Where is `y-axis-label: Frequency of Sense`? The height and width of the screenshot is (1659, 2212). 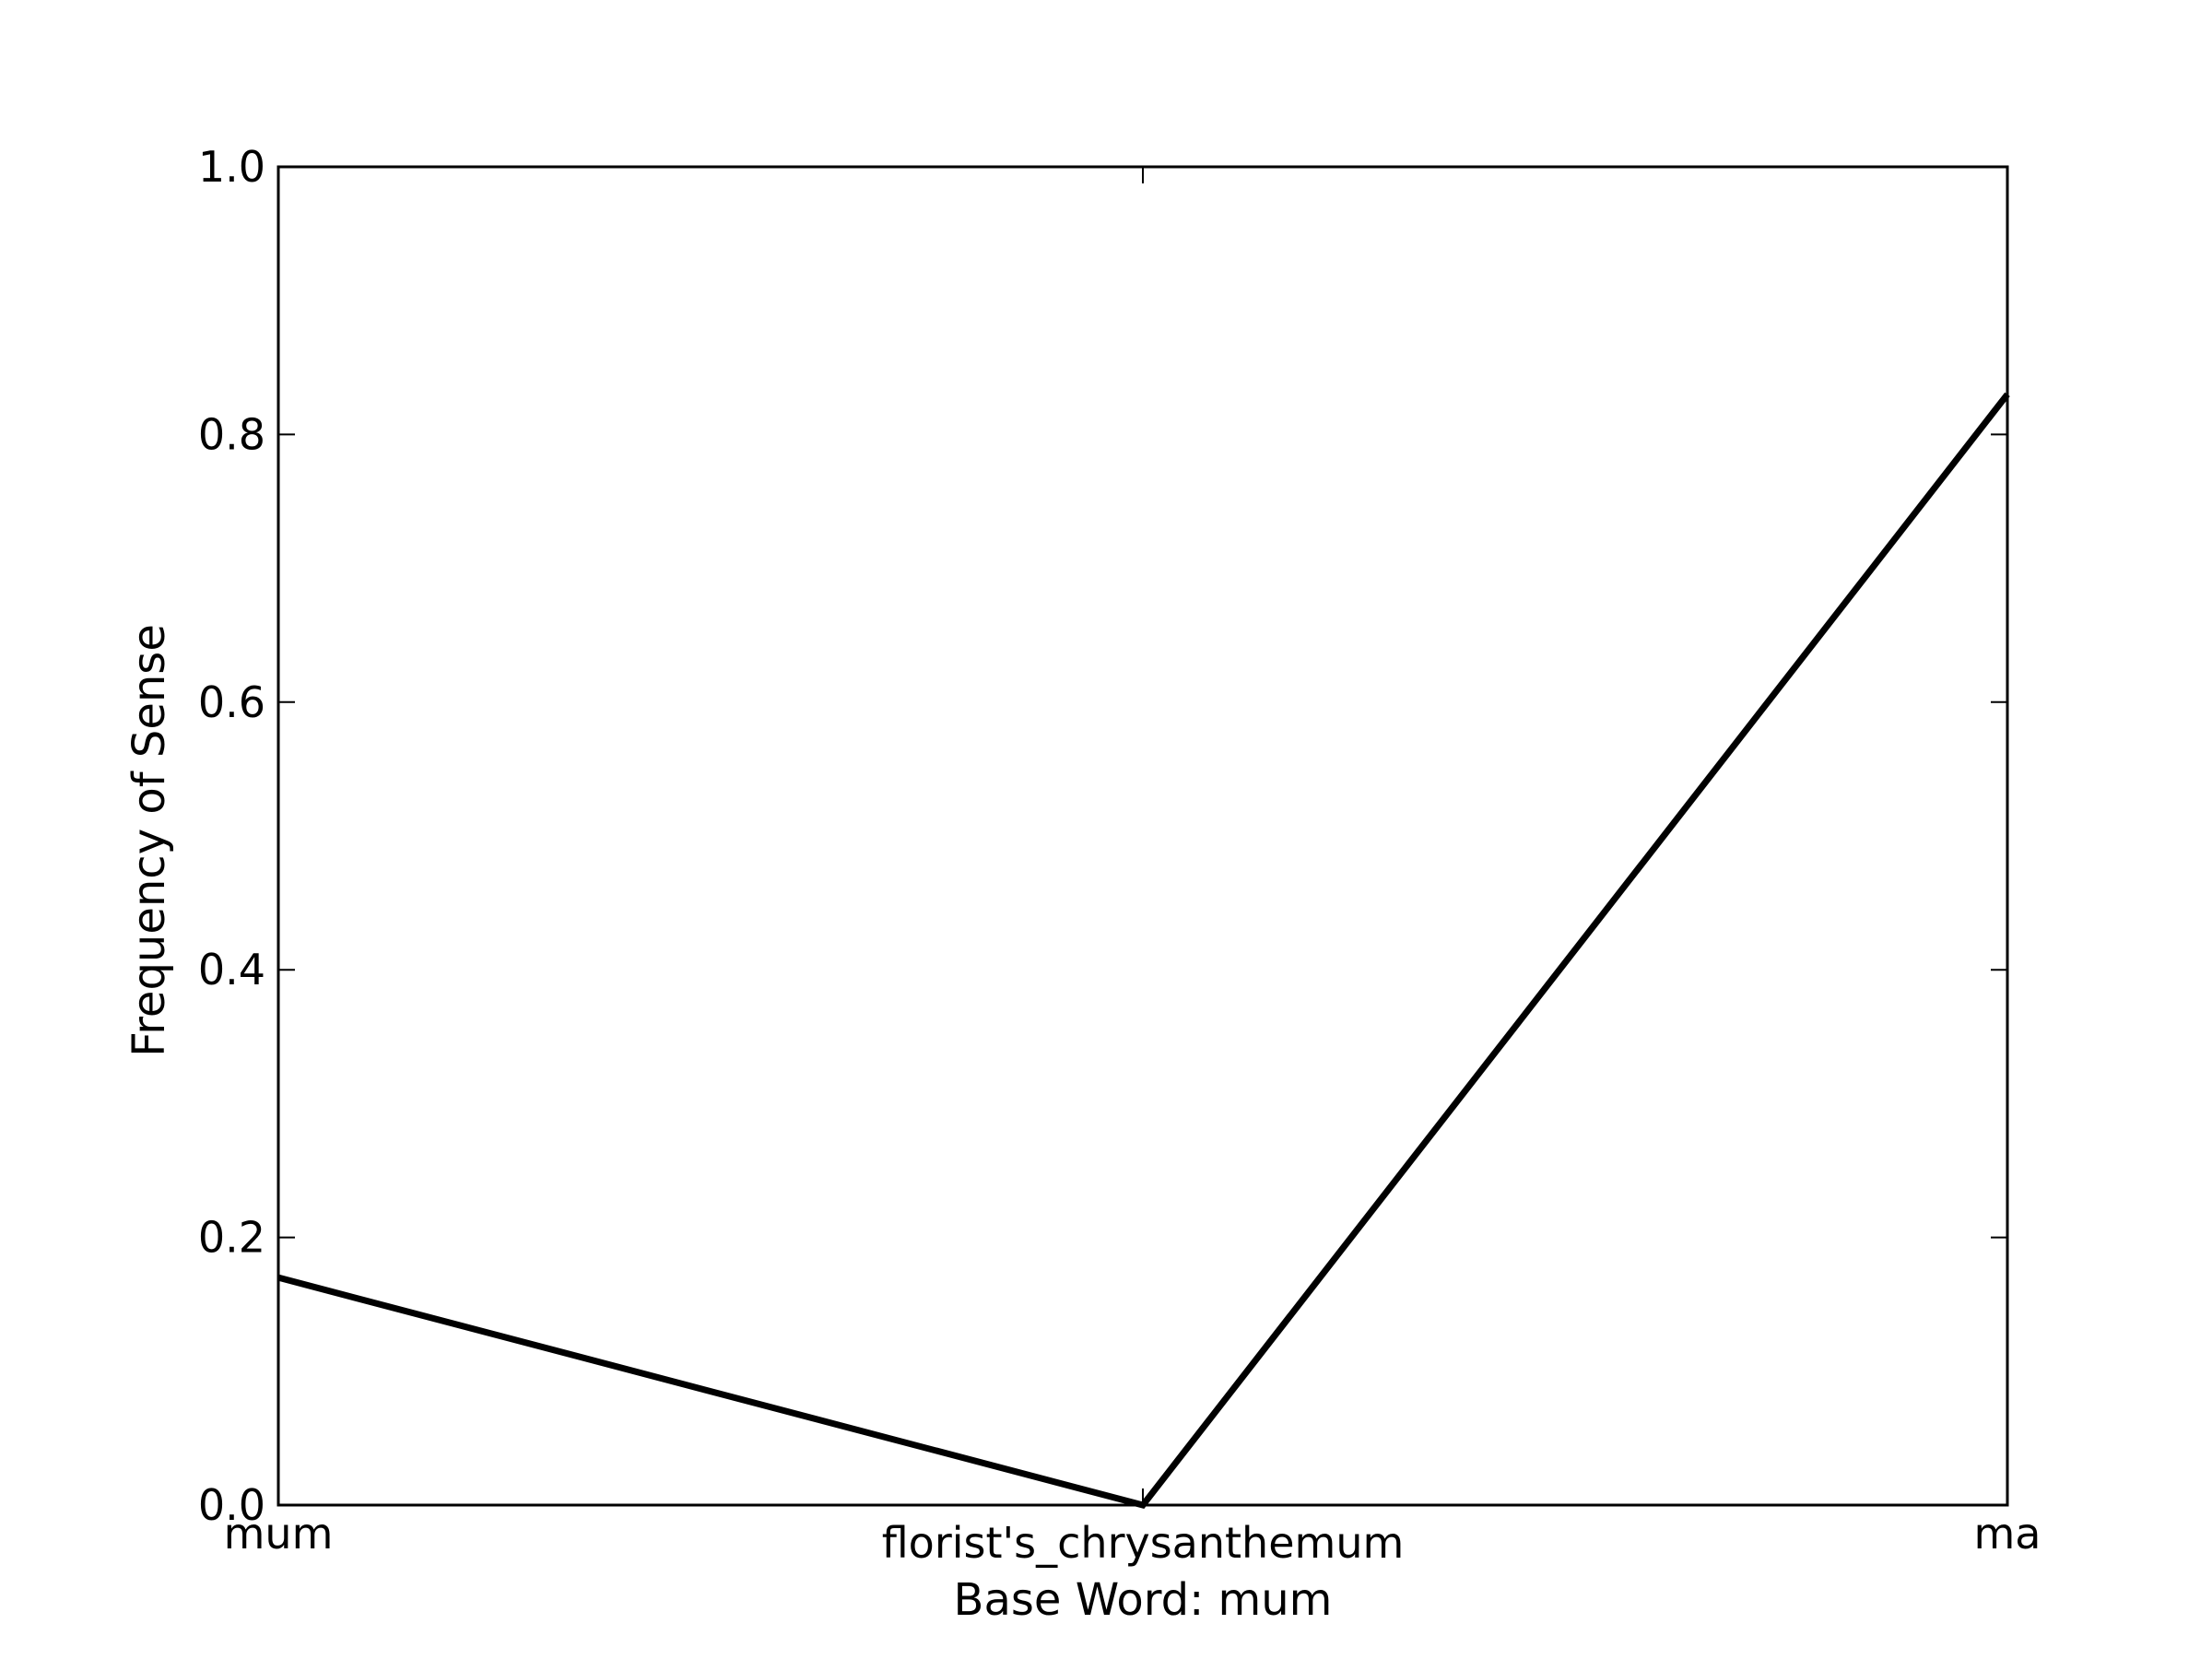
y-axis-label: Frequency of Sense is located at coordinates (149, 840).